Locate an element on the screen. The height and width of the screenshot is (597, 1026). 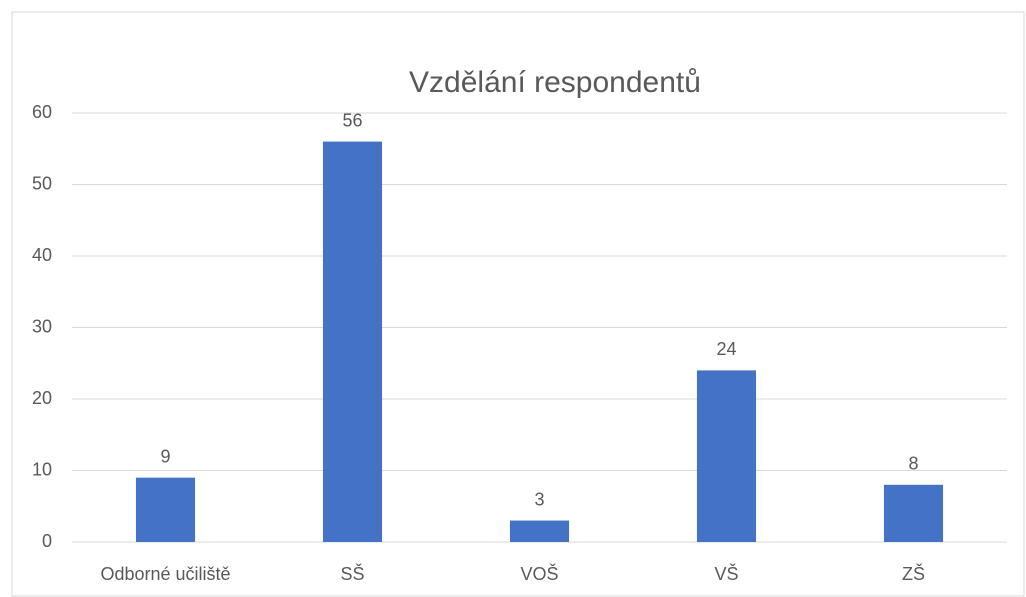
y-tick-label: 0 is located at coordinates (47, 541).